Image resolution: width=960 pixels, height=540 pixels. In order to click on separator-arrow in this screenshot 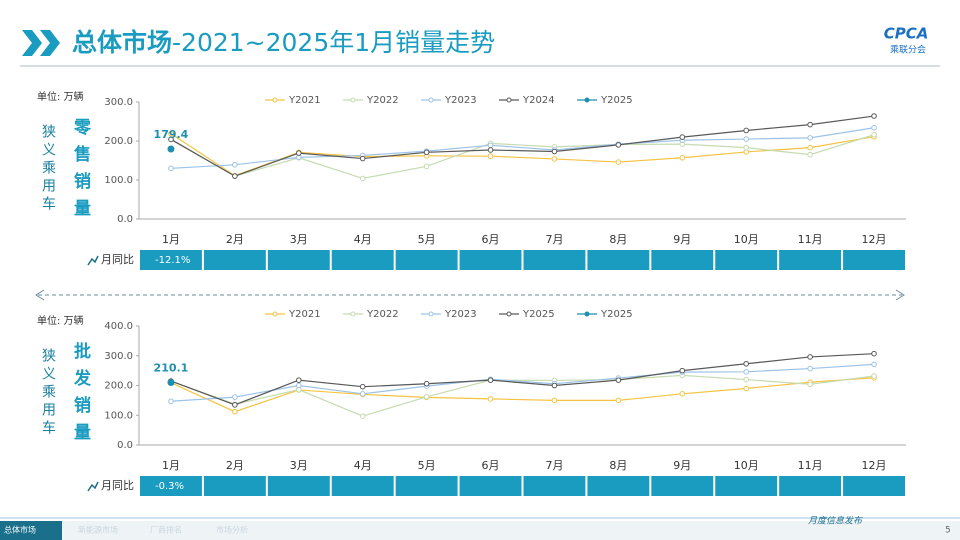, I will do `click(40, 295)`.